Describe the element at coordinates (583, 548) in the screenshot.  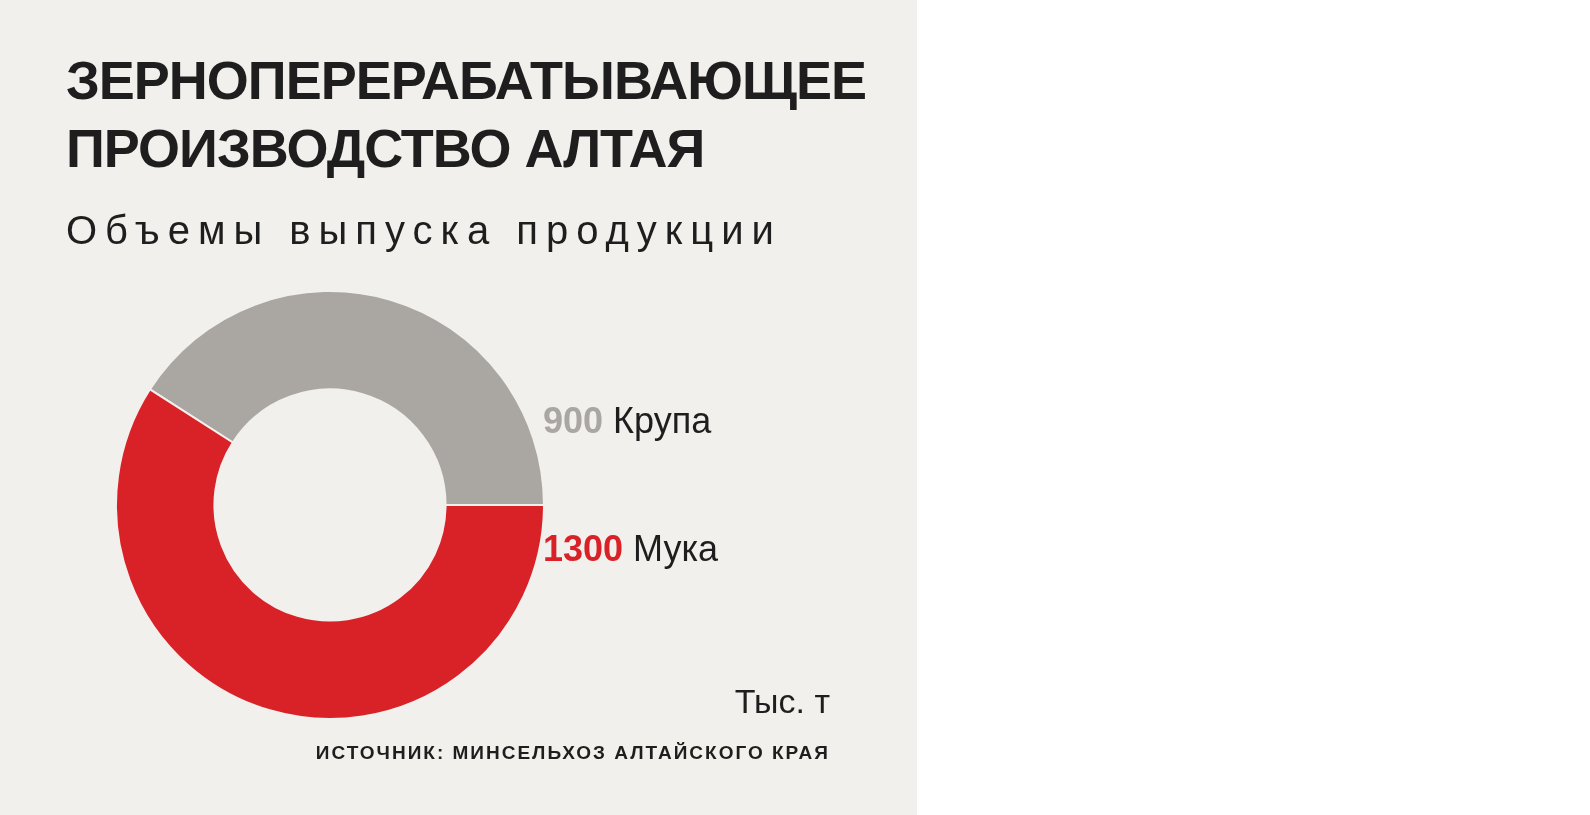
I see `data-label: 1300` at that location.